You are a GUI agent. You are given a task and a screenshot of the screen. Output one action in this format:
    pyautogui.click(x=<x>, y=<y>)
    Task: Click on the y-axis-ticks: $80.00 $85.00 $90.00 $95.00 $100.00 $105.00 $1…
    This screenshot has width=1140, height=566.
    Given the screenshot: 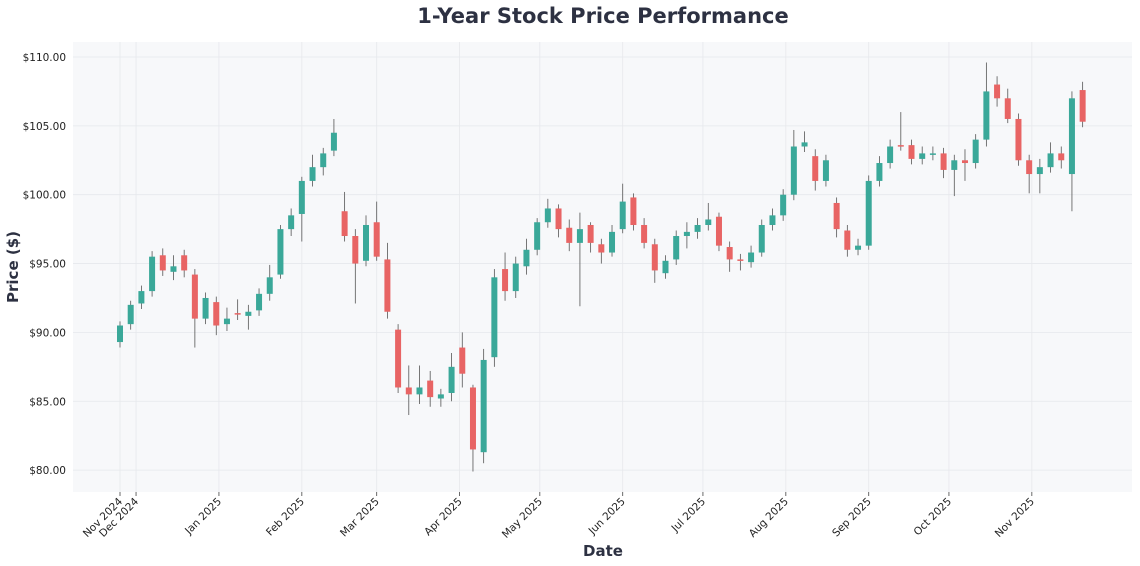 What is the action you would take?
    pyautogui.click(x=44, y=264)
    